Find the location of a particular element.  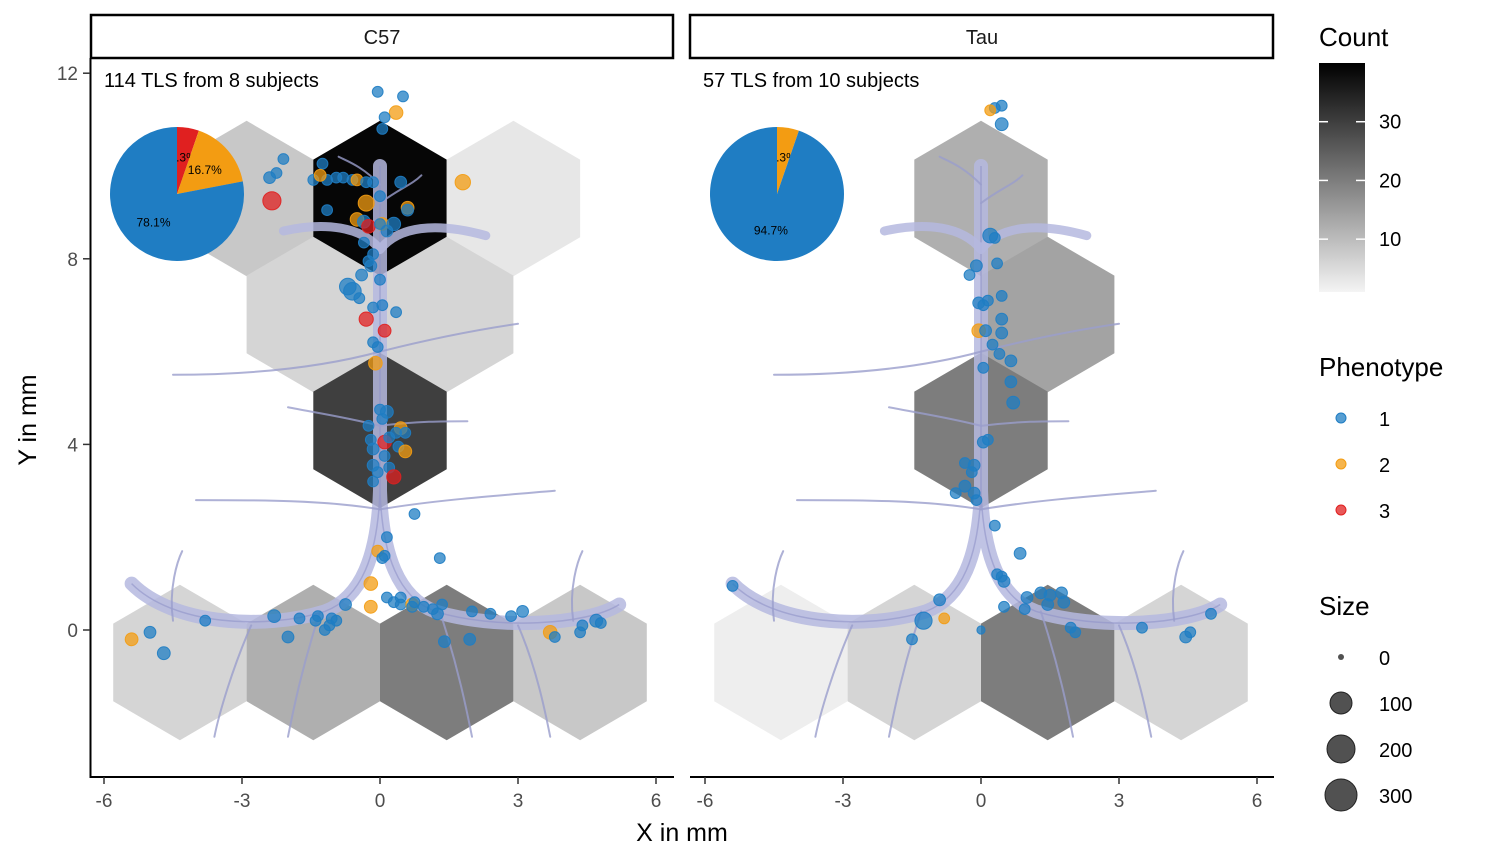

annotation-c57: 114 TLS from 8 subjects is located at coordinates (211, 81).